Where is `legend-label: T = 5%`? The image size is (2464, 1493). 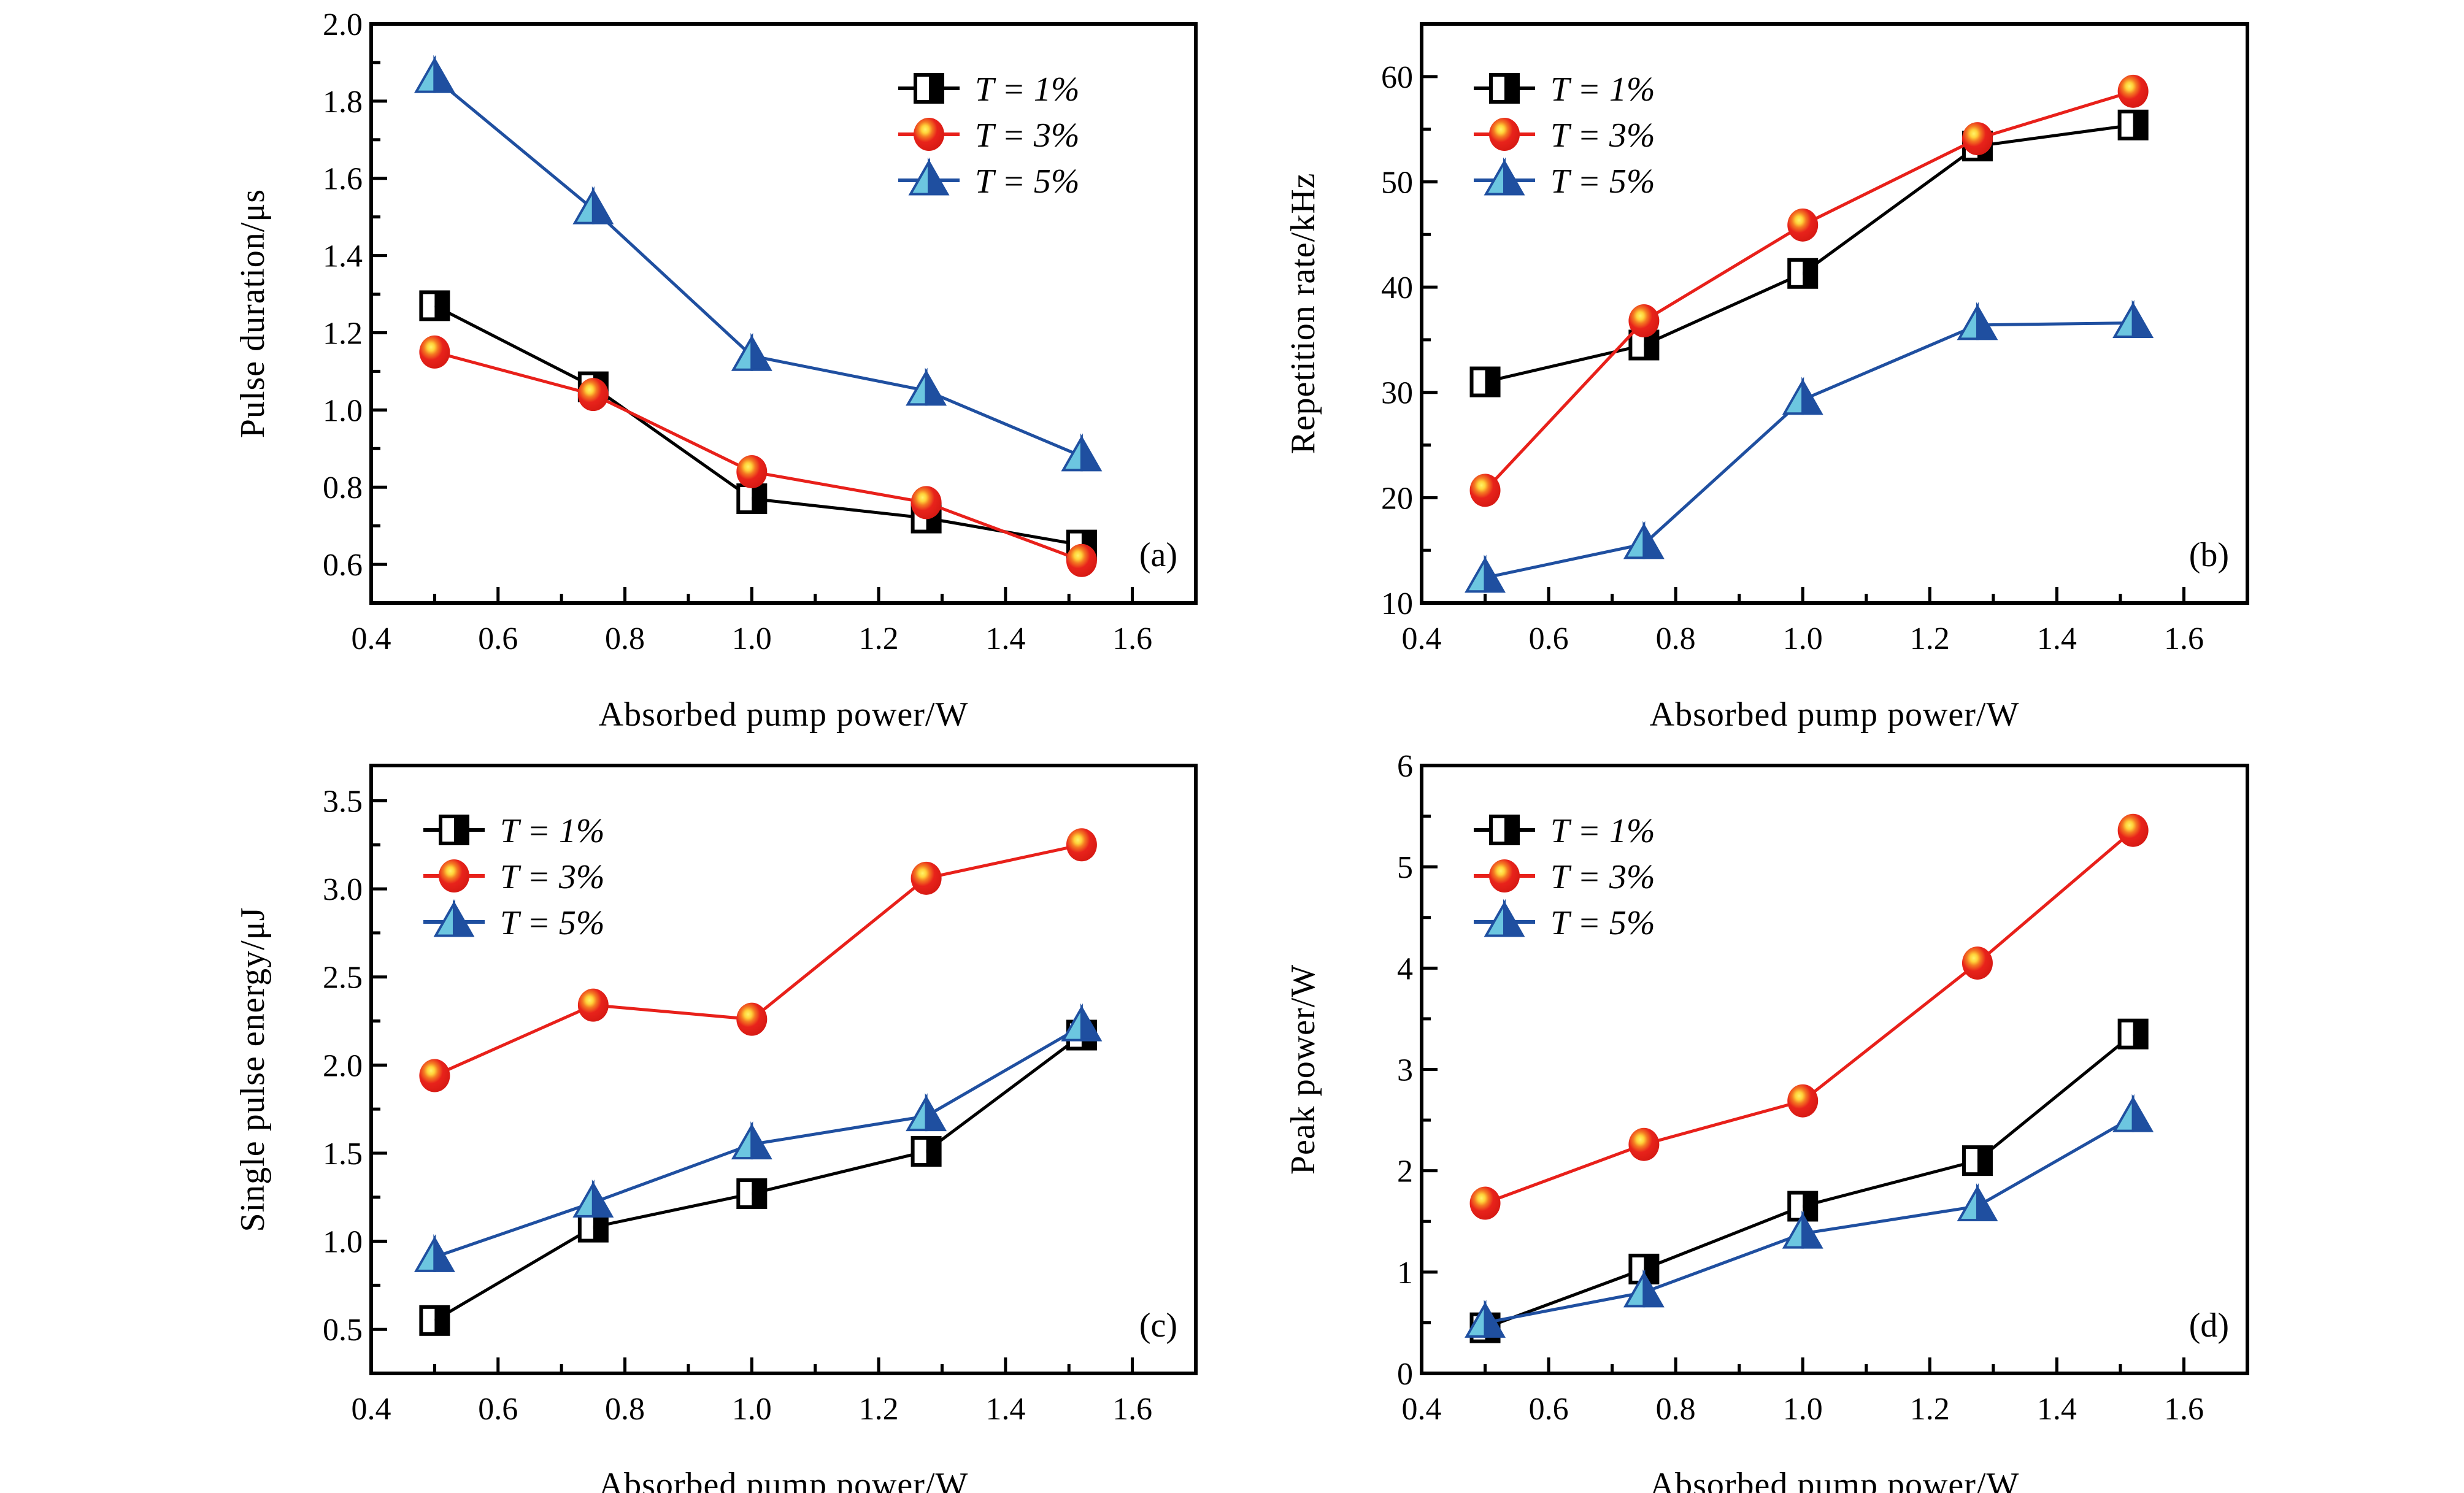 legend-label: T = 5% is located at coordinates (1603, 182).